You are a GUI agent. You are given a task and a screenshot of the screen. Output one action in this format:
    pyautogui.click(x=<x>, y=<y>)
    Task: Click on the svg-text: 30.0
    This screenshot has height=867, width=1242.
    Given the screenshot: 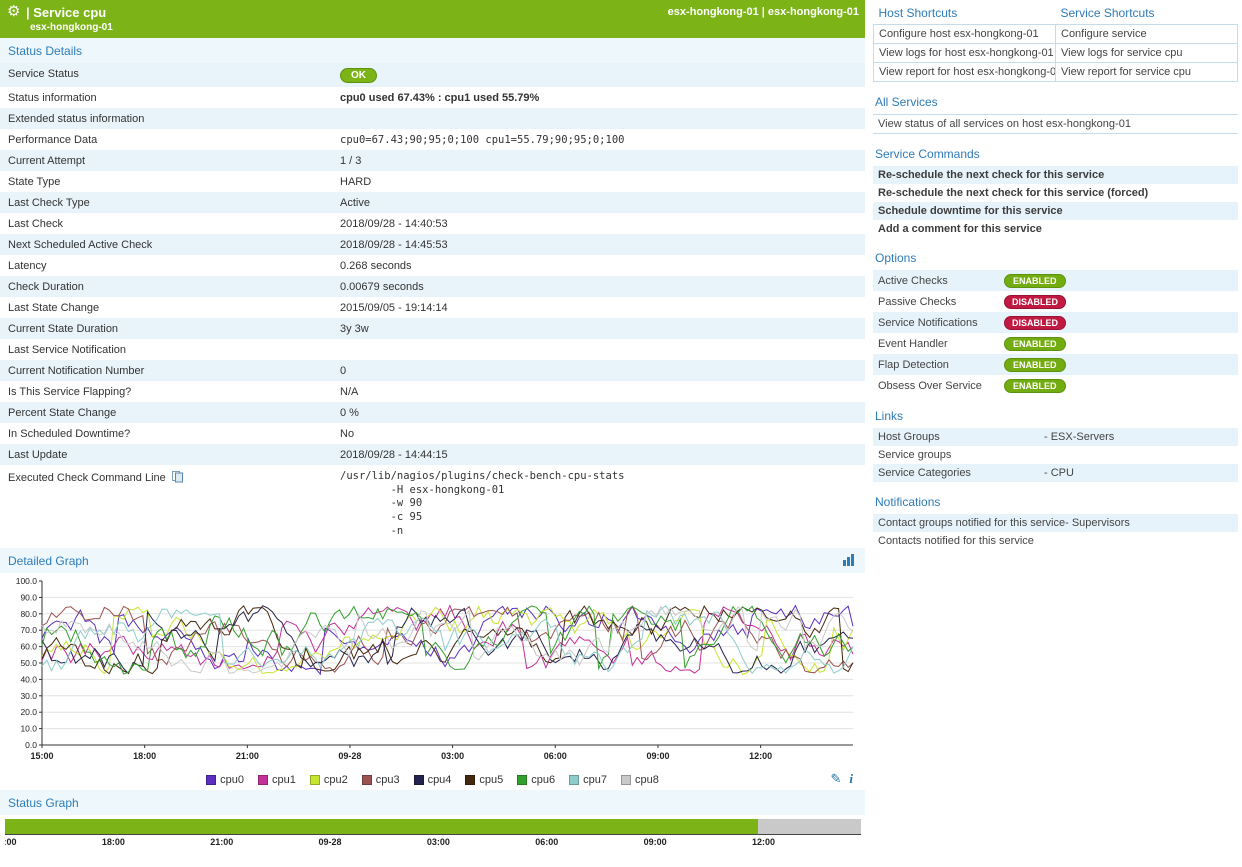 What is the action you would take?
    pyautogui.click(x=28, y=696)
    